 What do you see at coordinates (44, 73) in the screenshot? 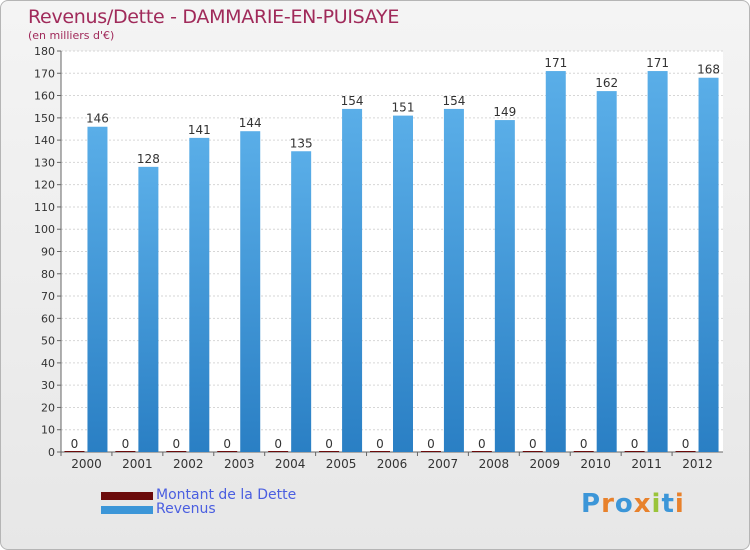
I see `y-tick-label: 170` at bounding box center [44, 73].